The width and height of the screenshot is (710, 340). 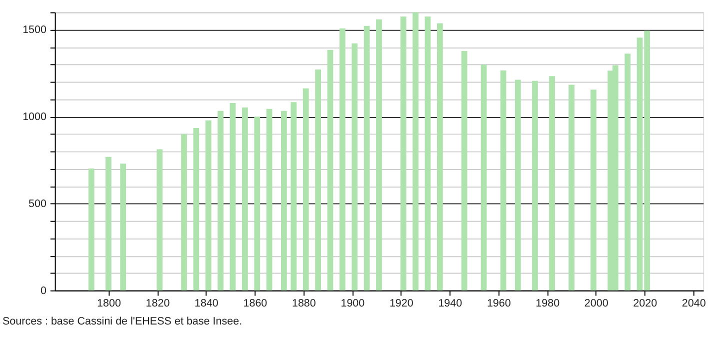 What do you see at coordinates (352, 304) in the screenshot?
I see `x-tick-label: 1900` at bounding box center [352, 304].